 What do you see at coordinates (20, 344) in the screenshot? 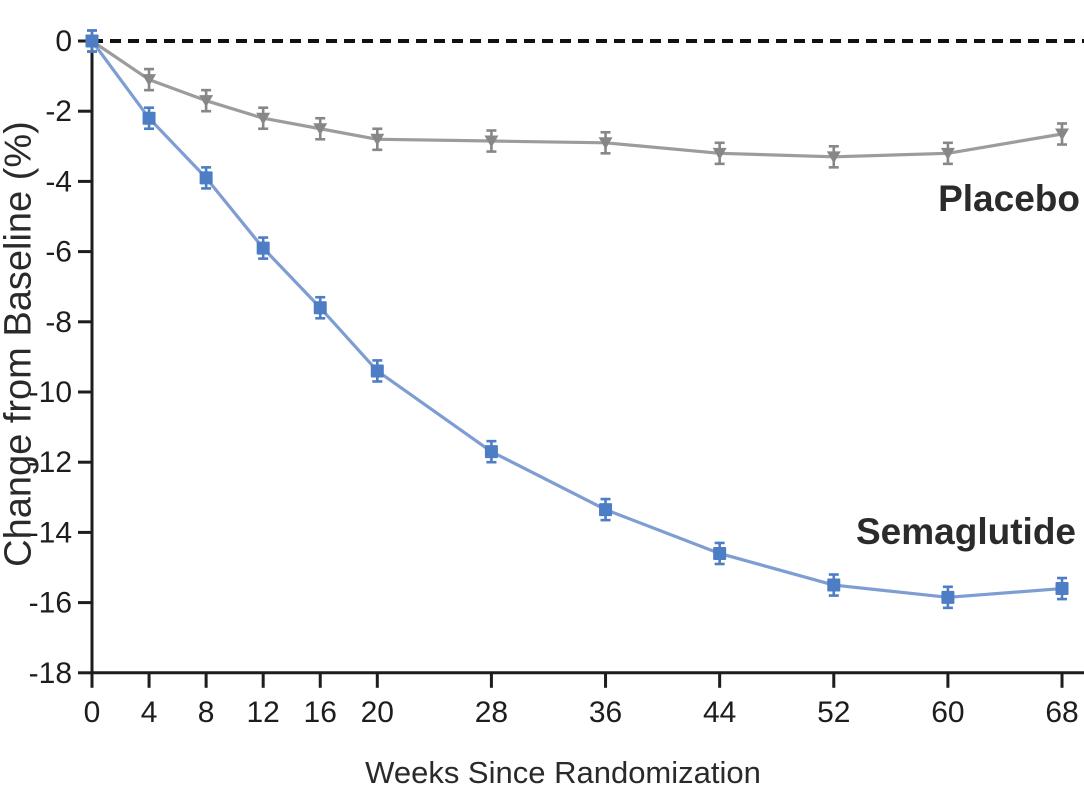
I see `y-axis-title: Change from Baseline (%)` at bounding box center [20, 344].